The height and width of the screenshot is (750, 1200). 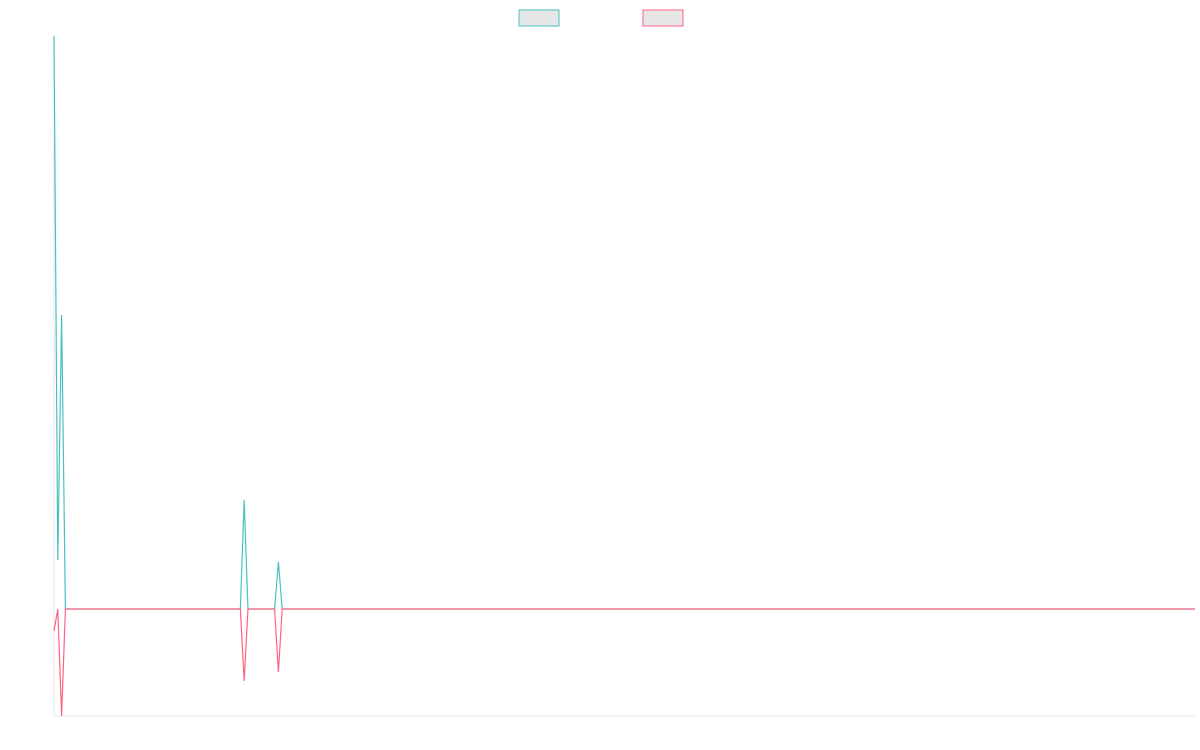 What do you see at coordinates (624, 662) in the screenshot?
I see `series-line` at bounding box center [624, 662].